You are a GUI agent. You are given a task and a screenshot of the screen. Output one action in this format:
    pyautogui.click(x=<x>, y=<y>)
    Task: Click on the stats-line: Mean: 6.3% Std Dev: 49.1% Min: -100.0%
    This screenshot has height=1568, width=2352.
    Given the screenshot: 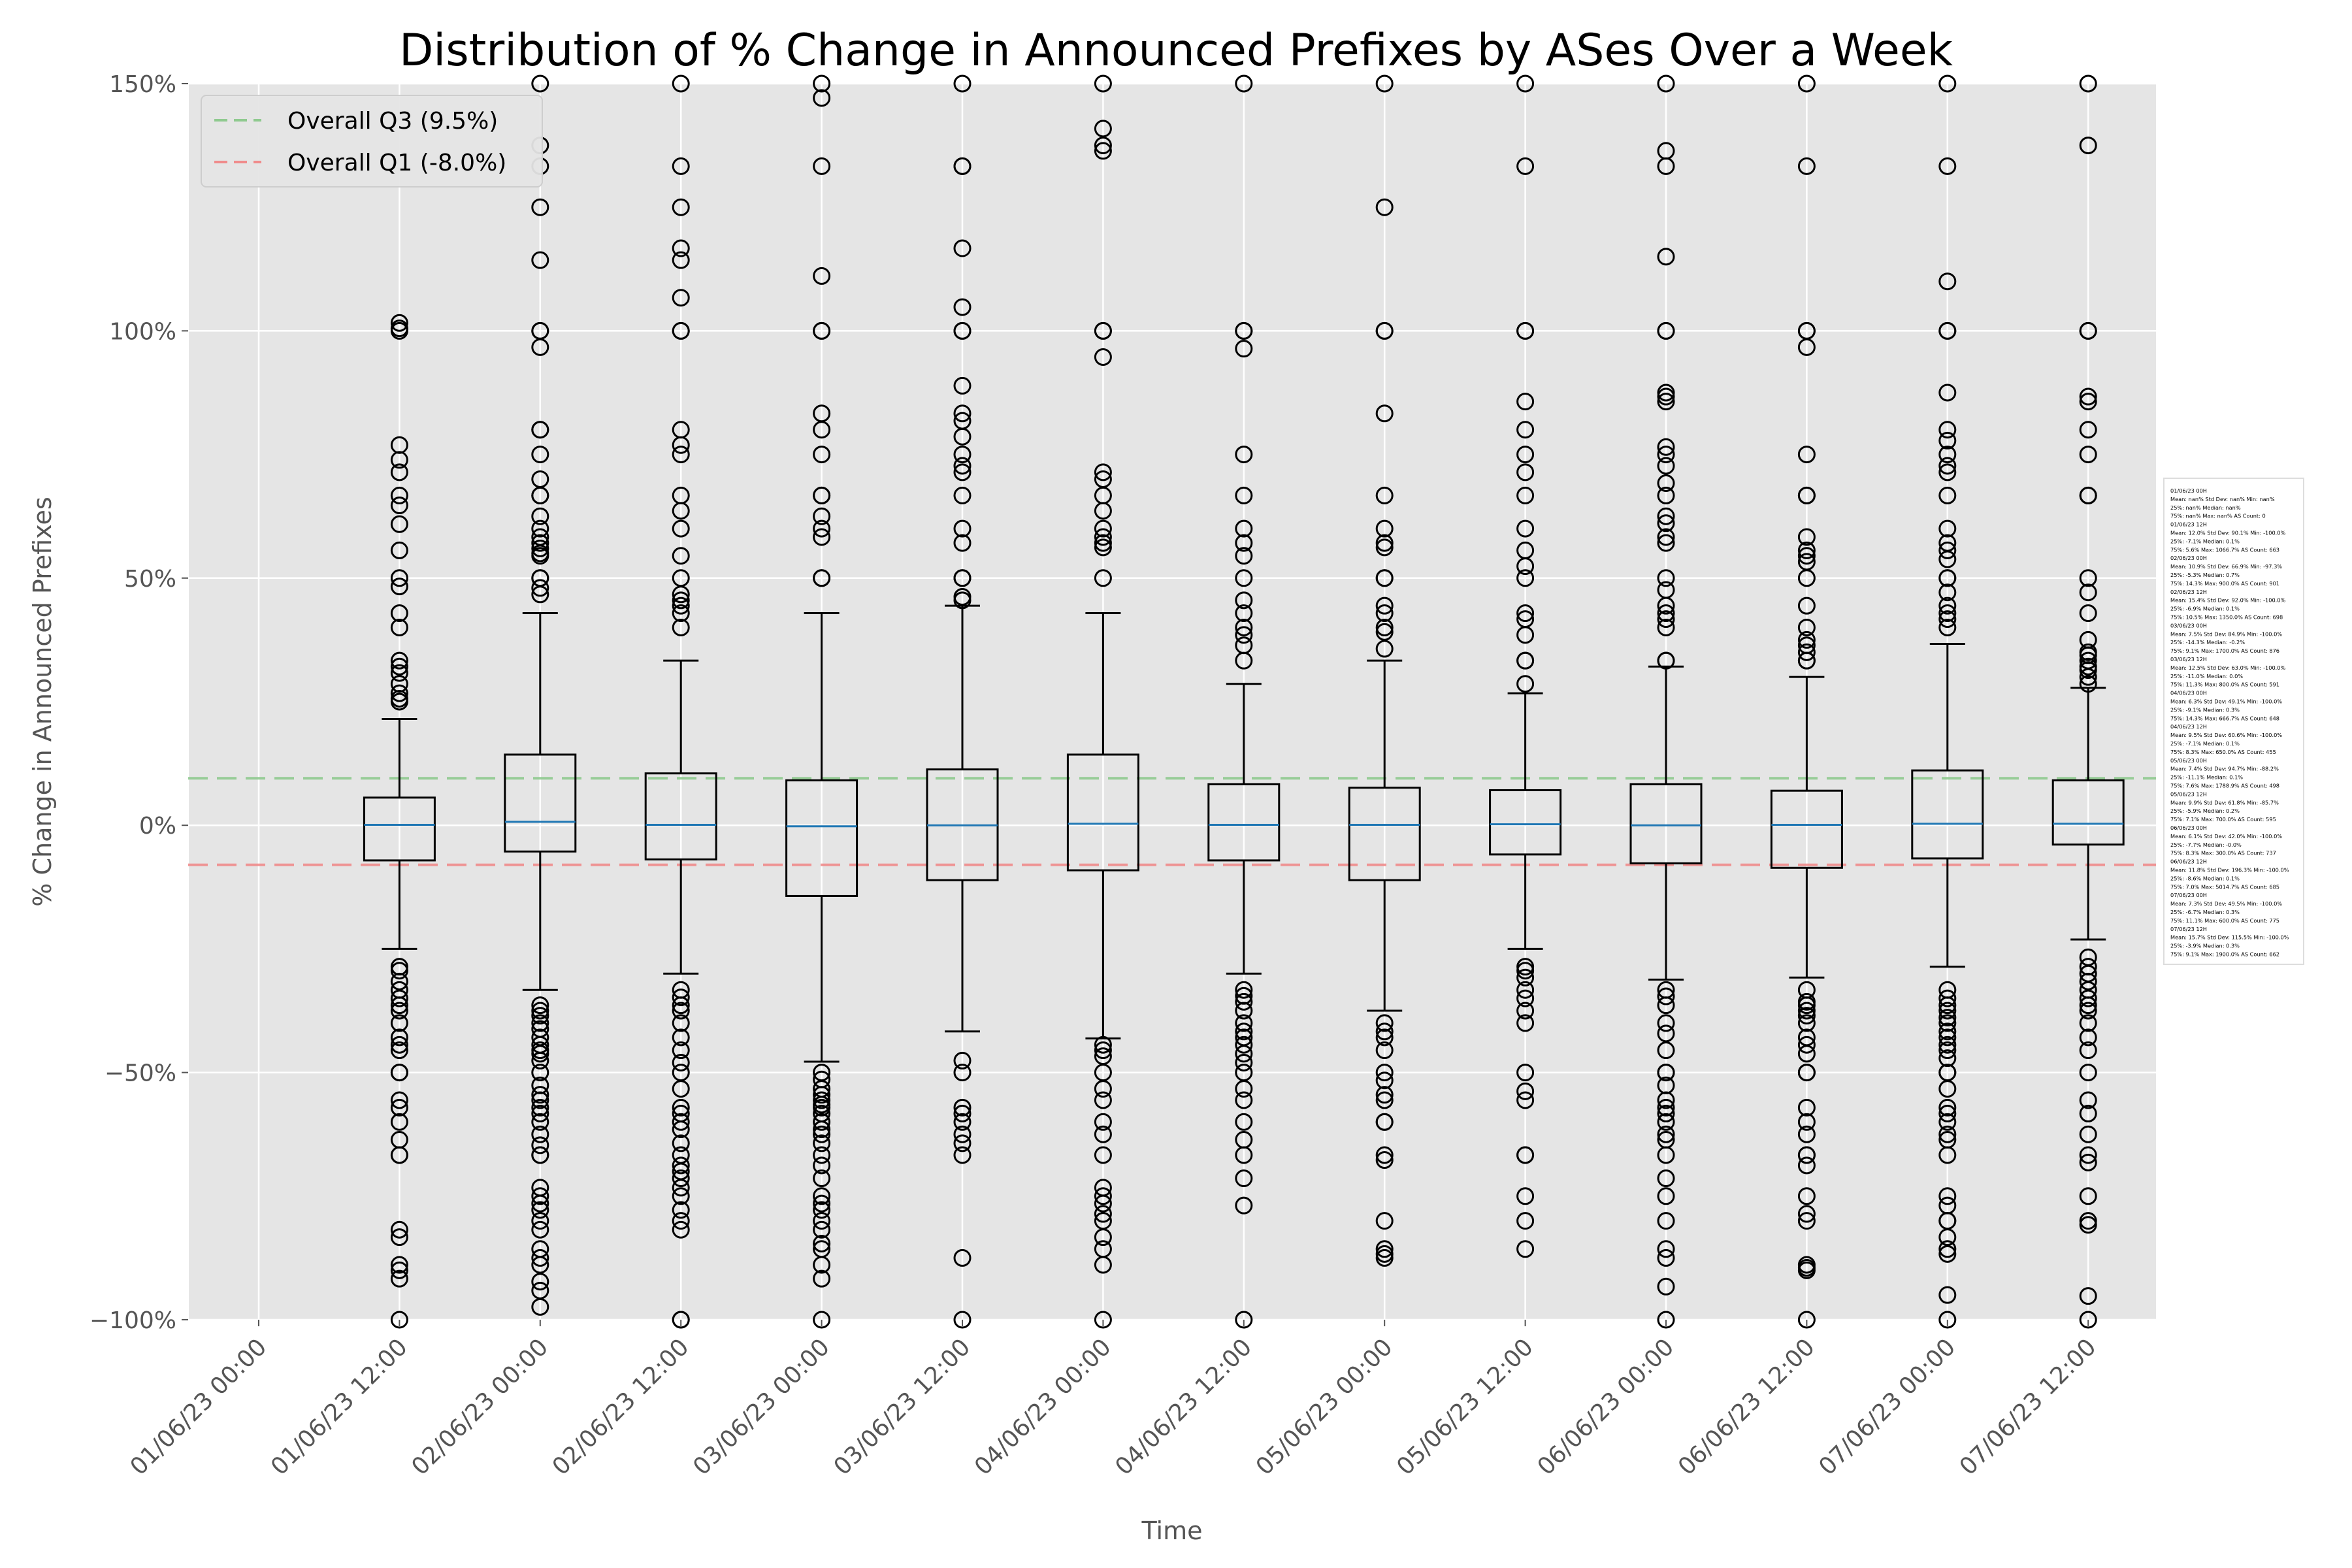 What is the action you would take?
    pyautogui.click(x=2226, y=701)
    